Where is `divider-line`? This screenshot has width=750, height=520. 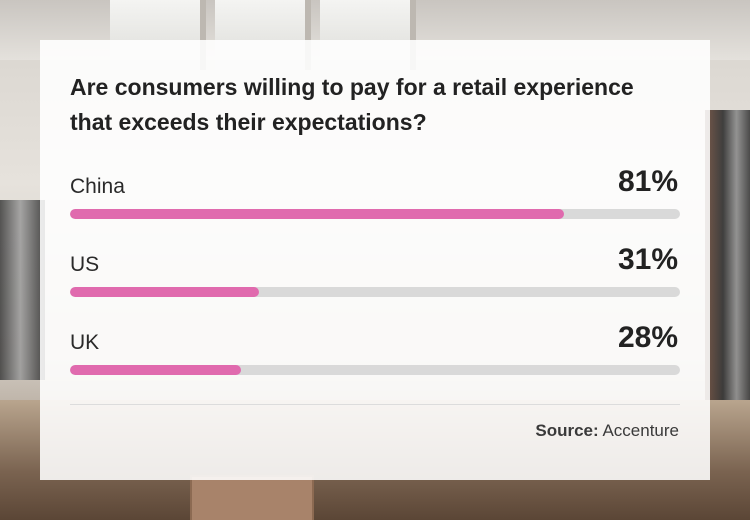
divider-line is located at coordinates (375, 404).